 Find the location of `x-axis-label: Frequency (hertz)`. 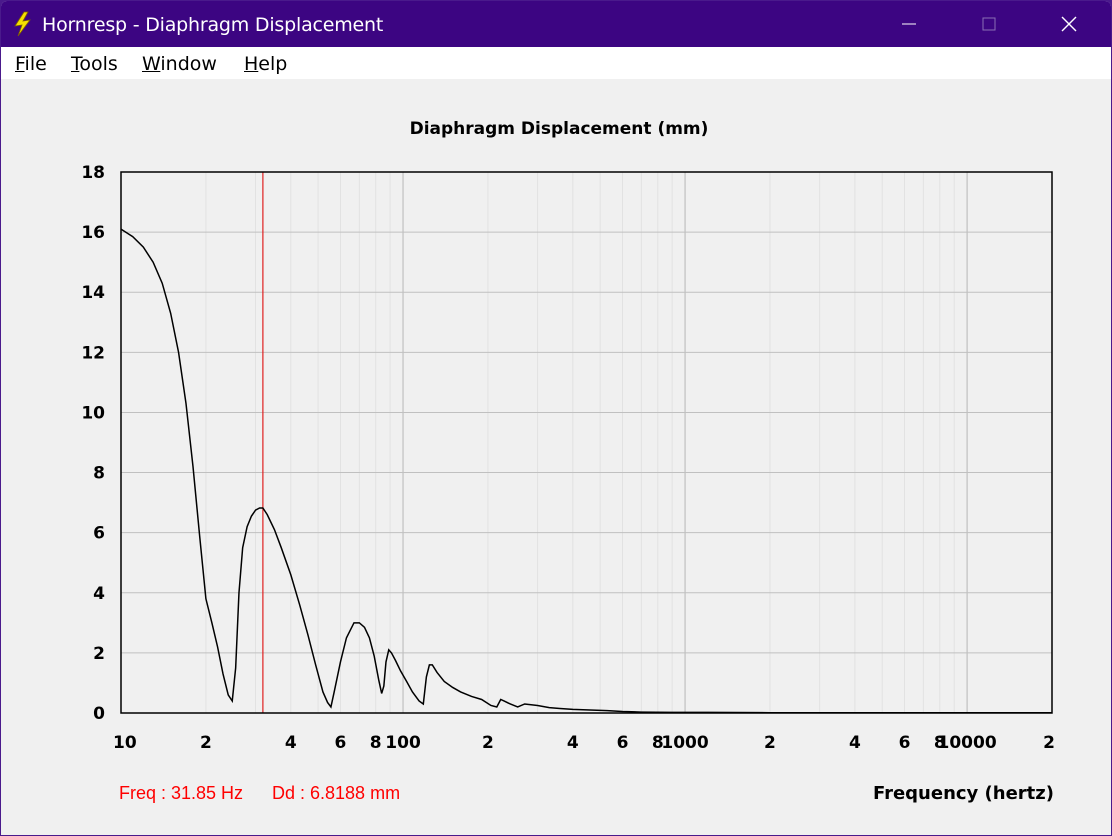

x-axis-label: Frequency (hertz) is located at coordinates (963, 793).